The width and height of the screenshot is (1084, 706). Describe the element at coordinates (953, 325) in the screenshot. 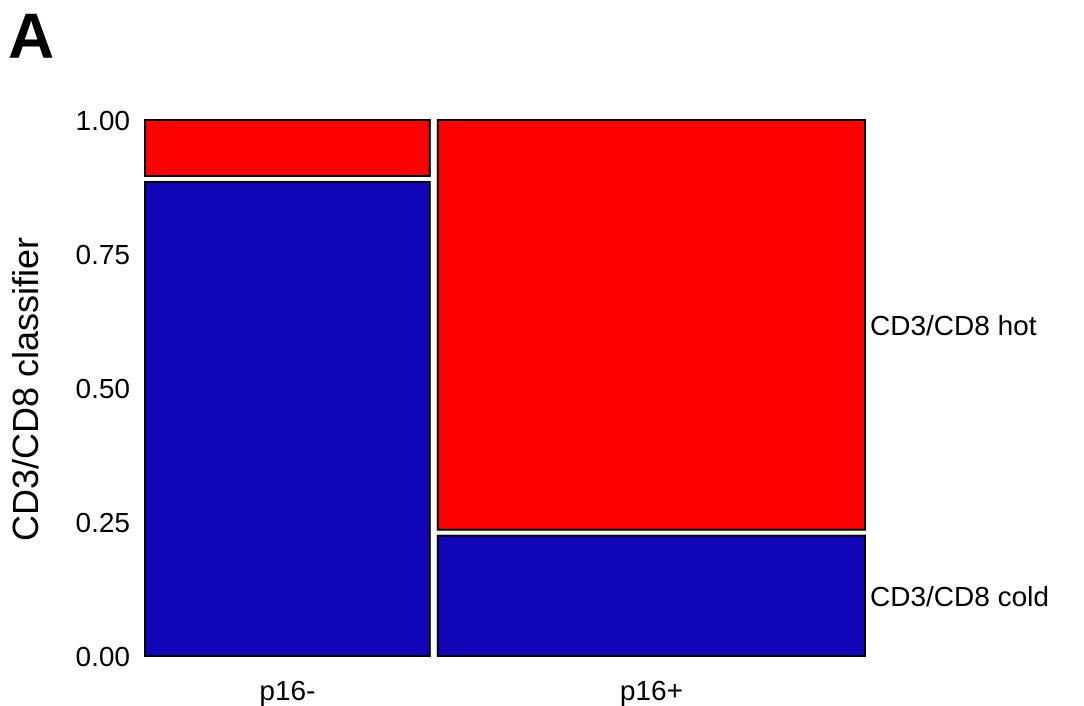

I see `series-label-cd3-cd8-hot: CD3/CD8 hot` at that location.